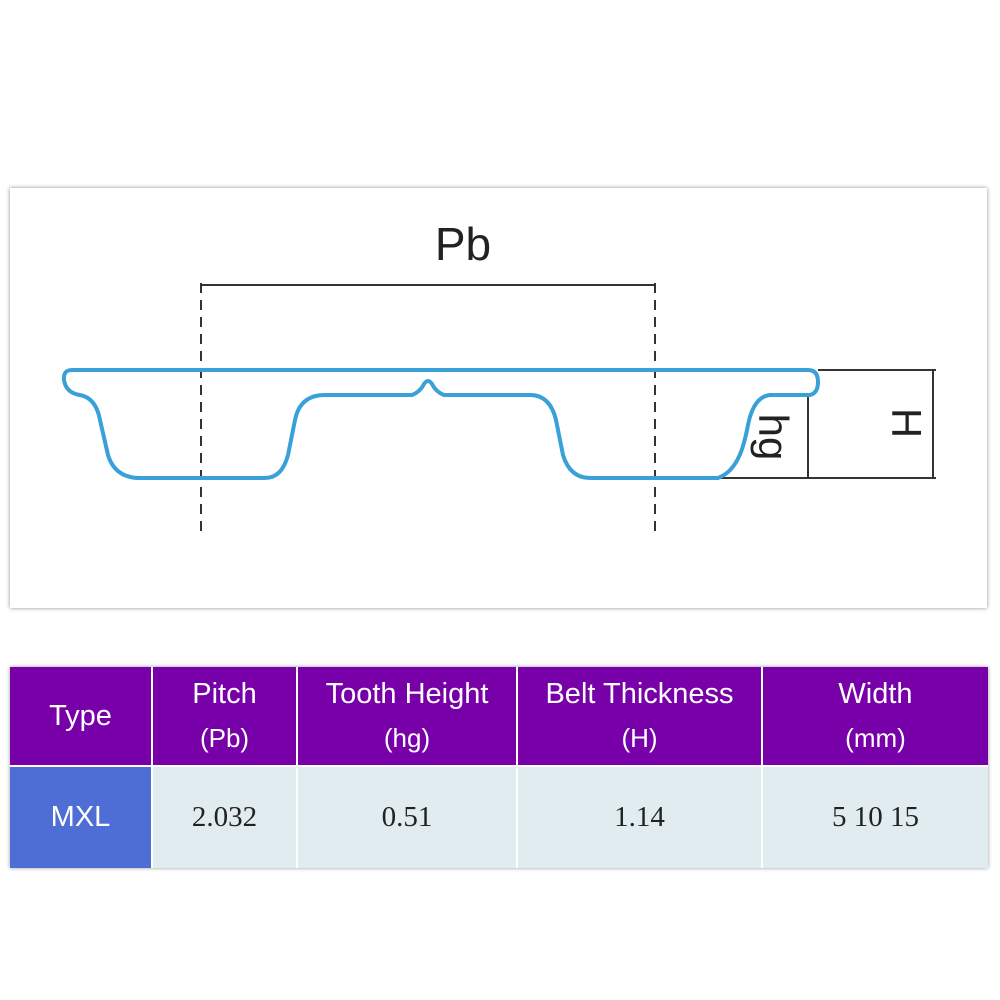 This screenshot has height=1000, width=1000. I want to click on tooth-height-label: hg, so click(773, 437).